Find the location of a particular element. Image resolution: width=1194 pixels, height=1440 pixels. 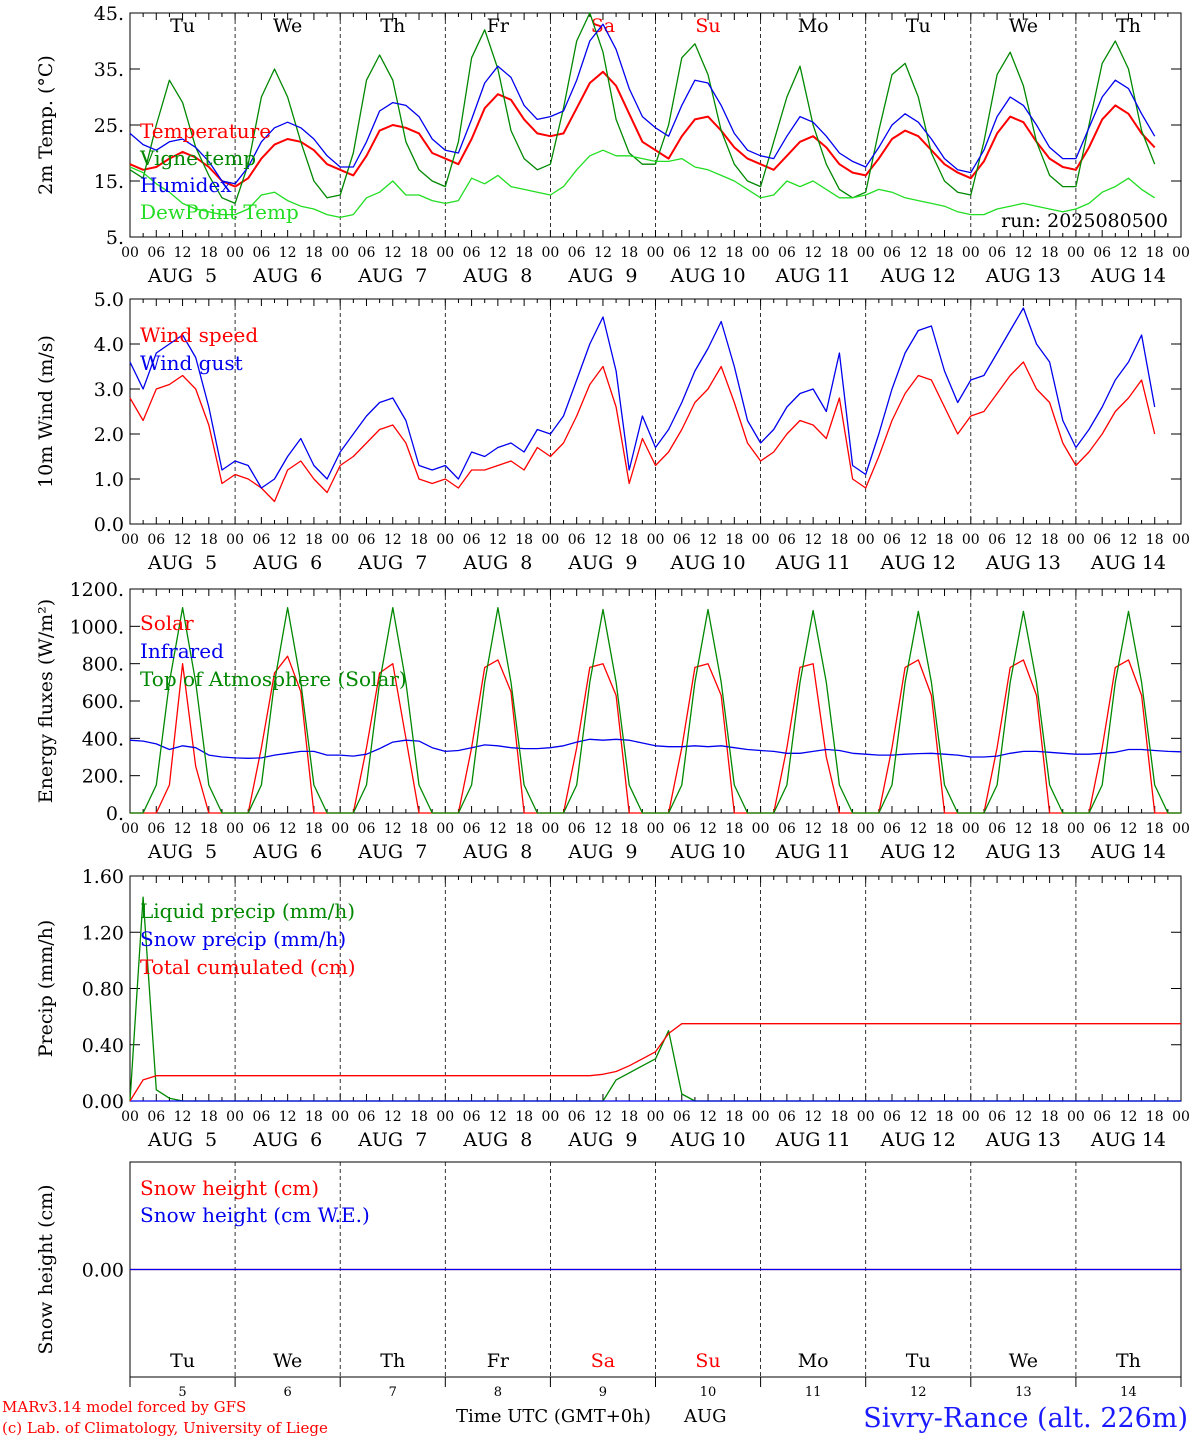

month-label: AUG is located at coordinates (705, 1416).